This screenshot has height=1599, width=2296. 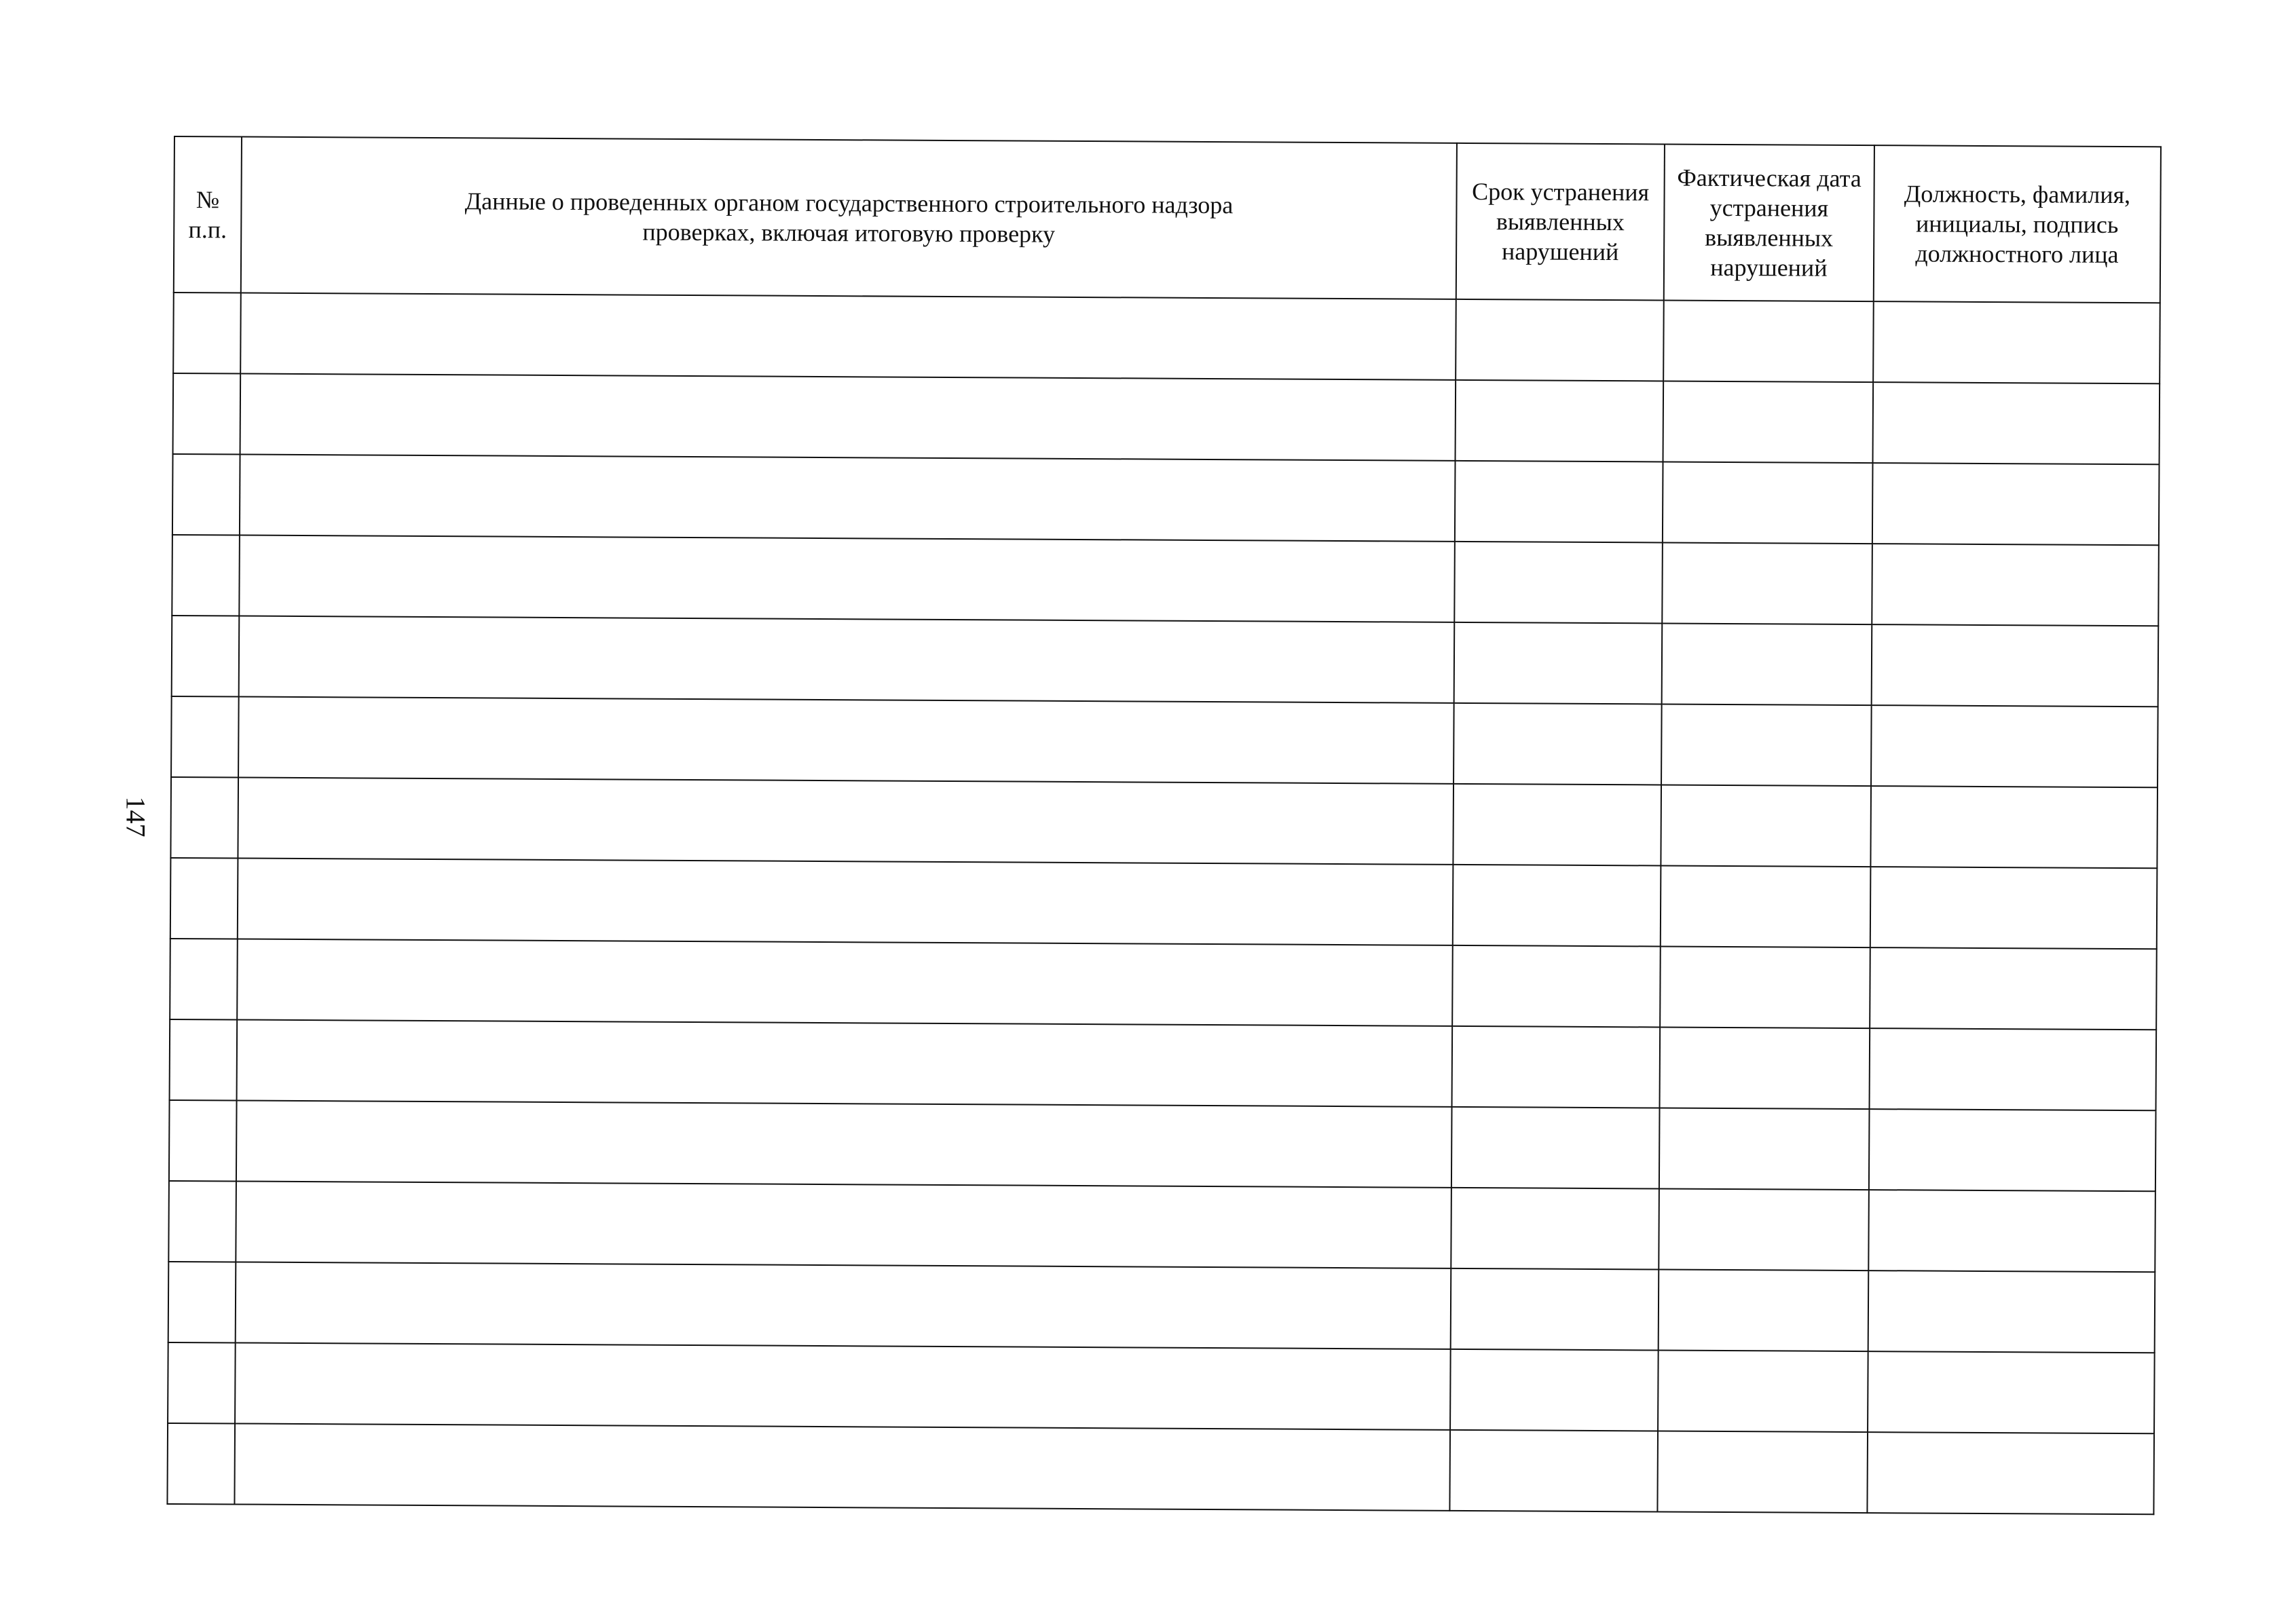 I want to click on header-number: № п.п., so click(x=207, y=214).